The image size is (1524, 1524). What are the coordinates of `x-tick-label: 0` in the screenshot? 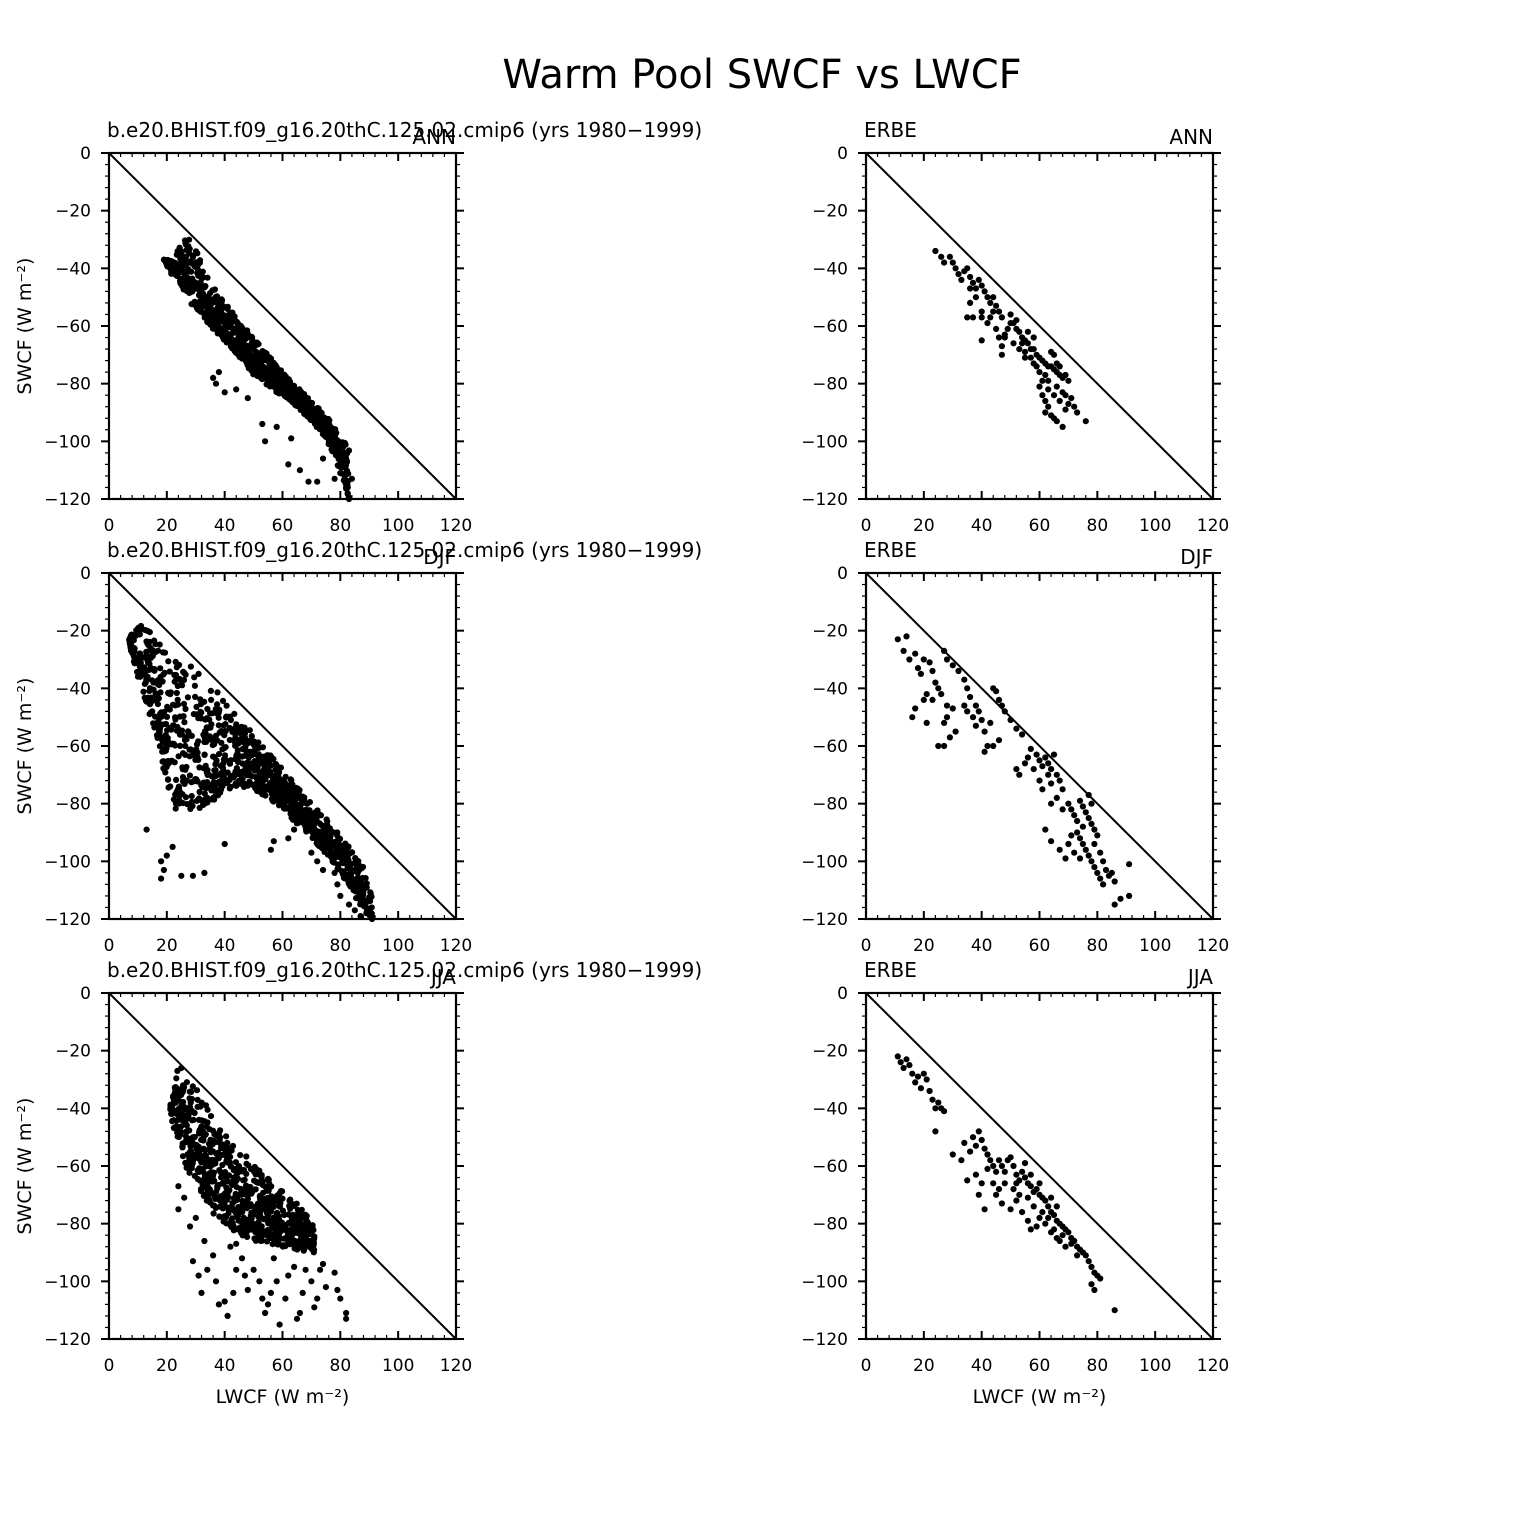 It's located at (866, 526).